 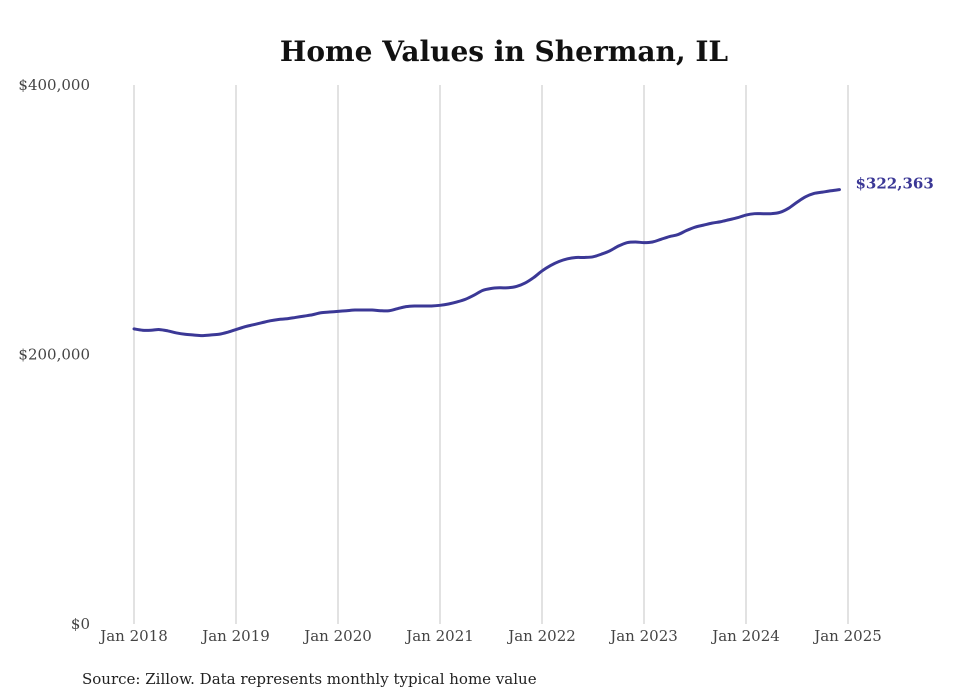 I want to click on y-axis-ticks: $0 $200,000 $400,000, so click(x=54, y=354).